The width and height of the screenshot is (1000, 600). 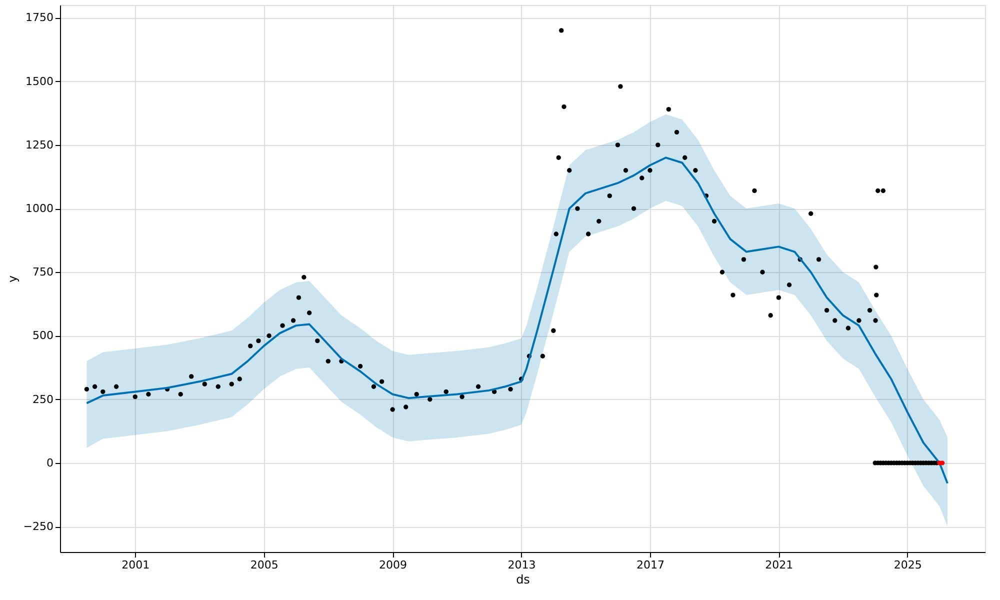 What do you see at coordinates (50, 463) in the screenshot?
I see `y-tick-label: 0` at bounding box center [50, 463].